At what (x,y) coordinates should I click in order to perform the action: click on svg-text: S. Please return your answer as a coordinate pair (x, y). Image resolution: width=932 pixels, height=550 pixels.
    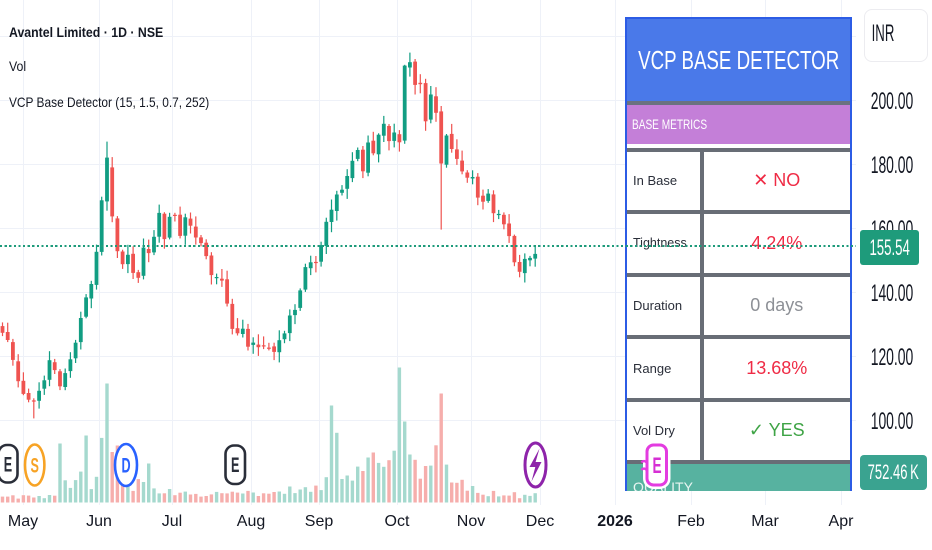
    Looking at the image, I should click on (34, 465).